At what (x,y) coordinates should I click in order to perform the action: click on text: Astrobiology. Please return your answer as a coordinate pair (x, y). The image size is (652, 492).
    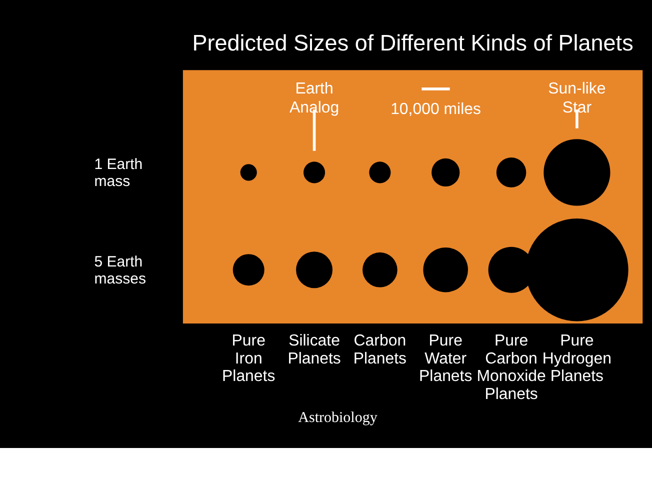
    Looking at the image, I should click on (338, 418).